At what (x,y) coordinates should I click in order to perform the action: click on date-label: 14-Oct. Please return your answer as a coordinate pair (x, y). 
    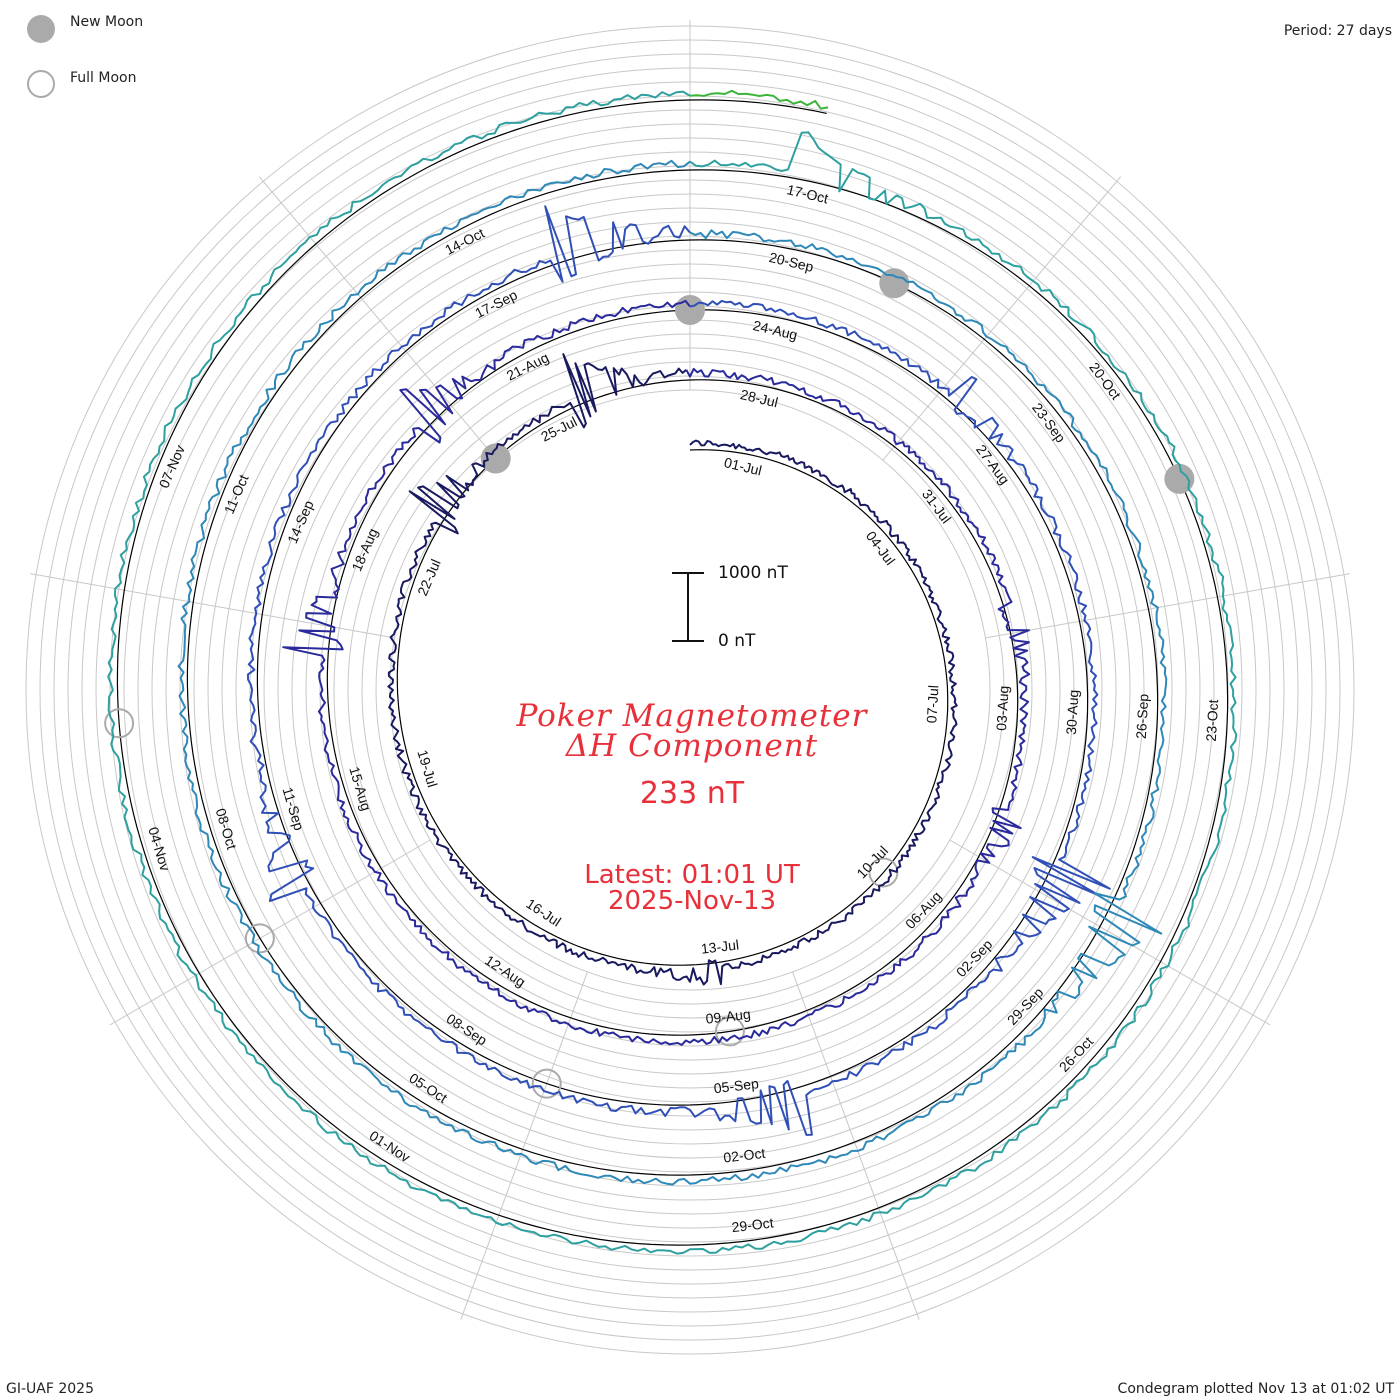
    Looking at the image, I should click on (464, 241).